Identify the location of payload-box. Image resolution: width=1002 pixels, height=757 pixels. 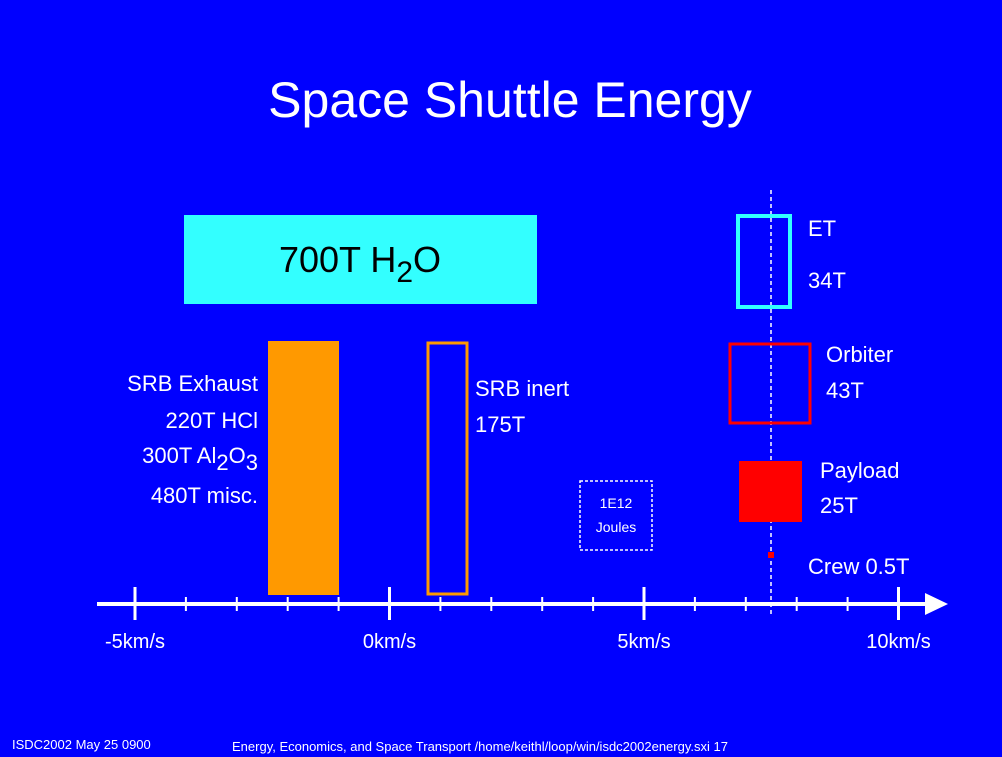
(770, 491).